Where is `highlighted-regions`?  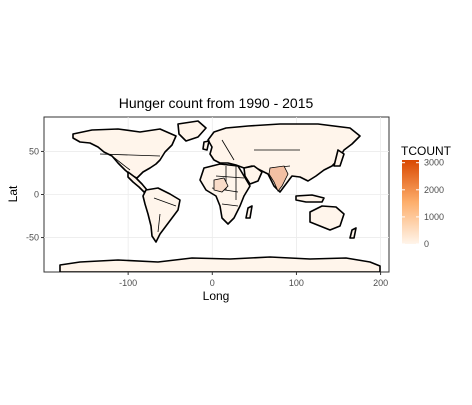 highlighted-regions is located at coordinates (251, 179).